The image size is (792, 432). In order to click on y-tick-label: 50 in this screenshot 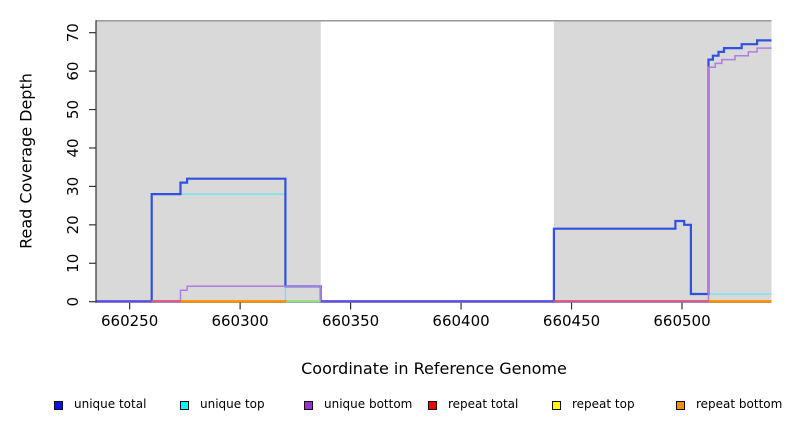, I will do `click(73, 109)`.